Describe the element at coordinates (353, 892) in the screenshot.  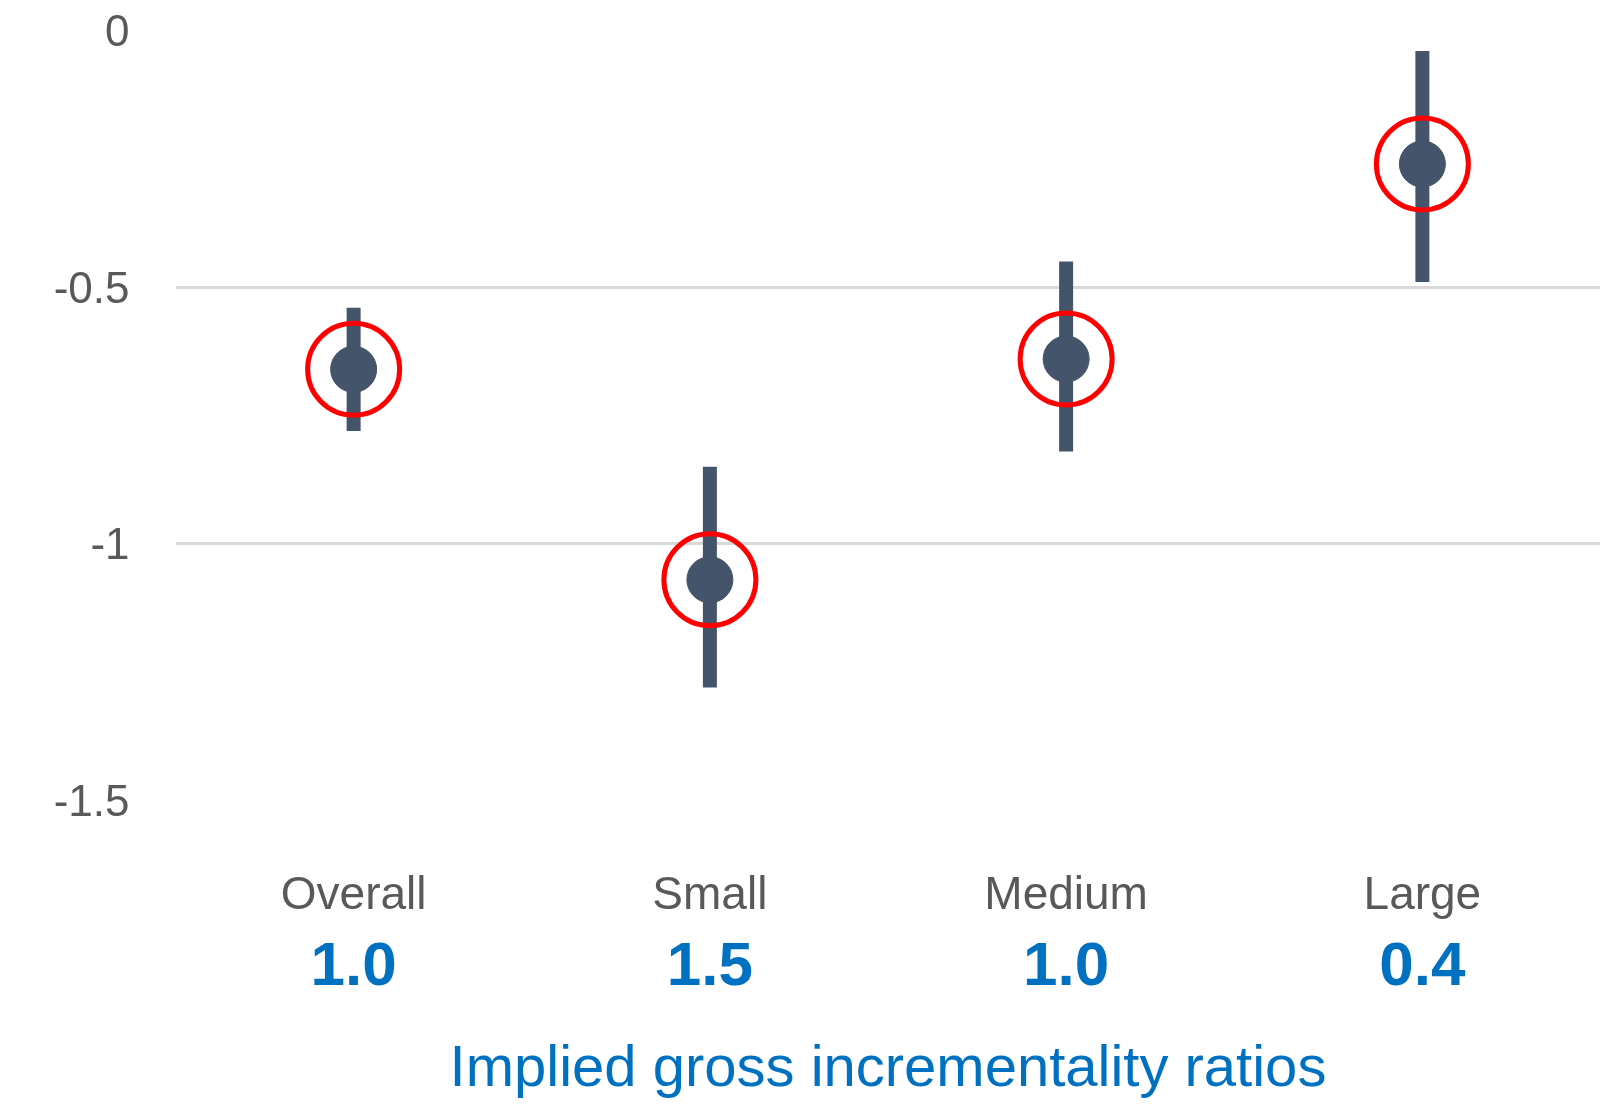
I see `x-tick-label: Overall` at that location.